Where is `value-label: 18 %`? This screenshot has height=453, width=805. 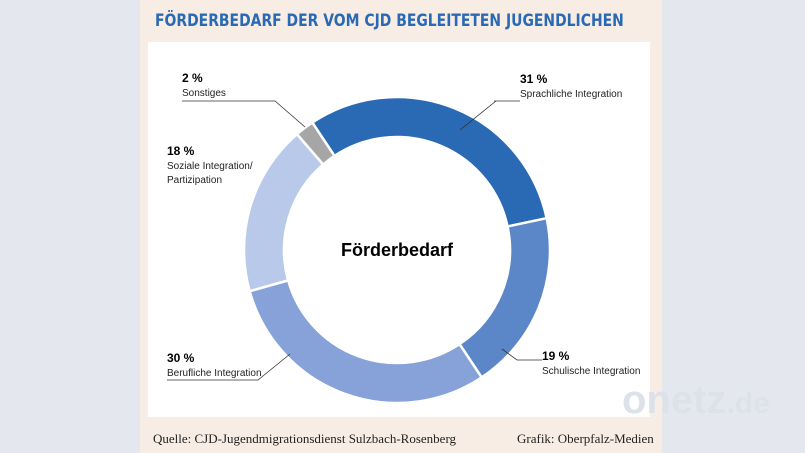 value-label: 18 % is located at coordinates (181, 151).